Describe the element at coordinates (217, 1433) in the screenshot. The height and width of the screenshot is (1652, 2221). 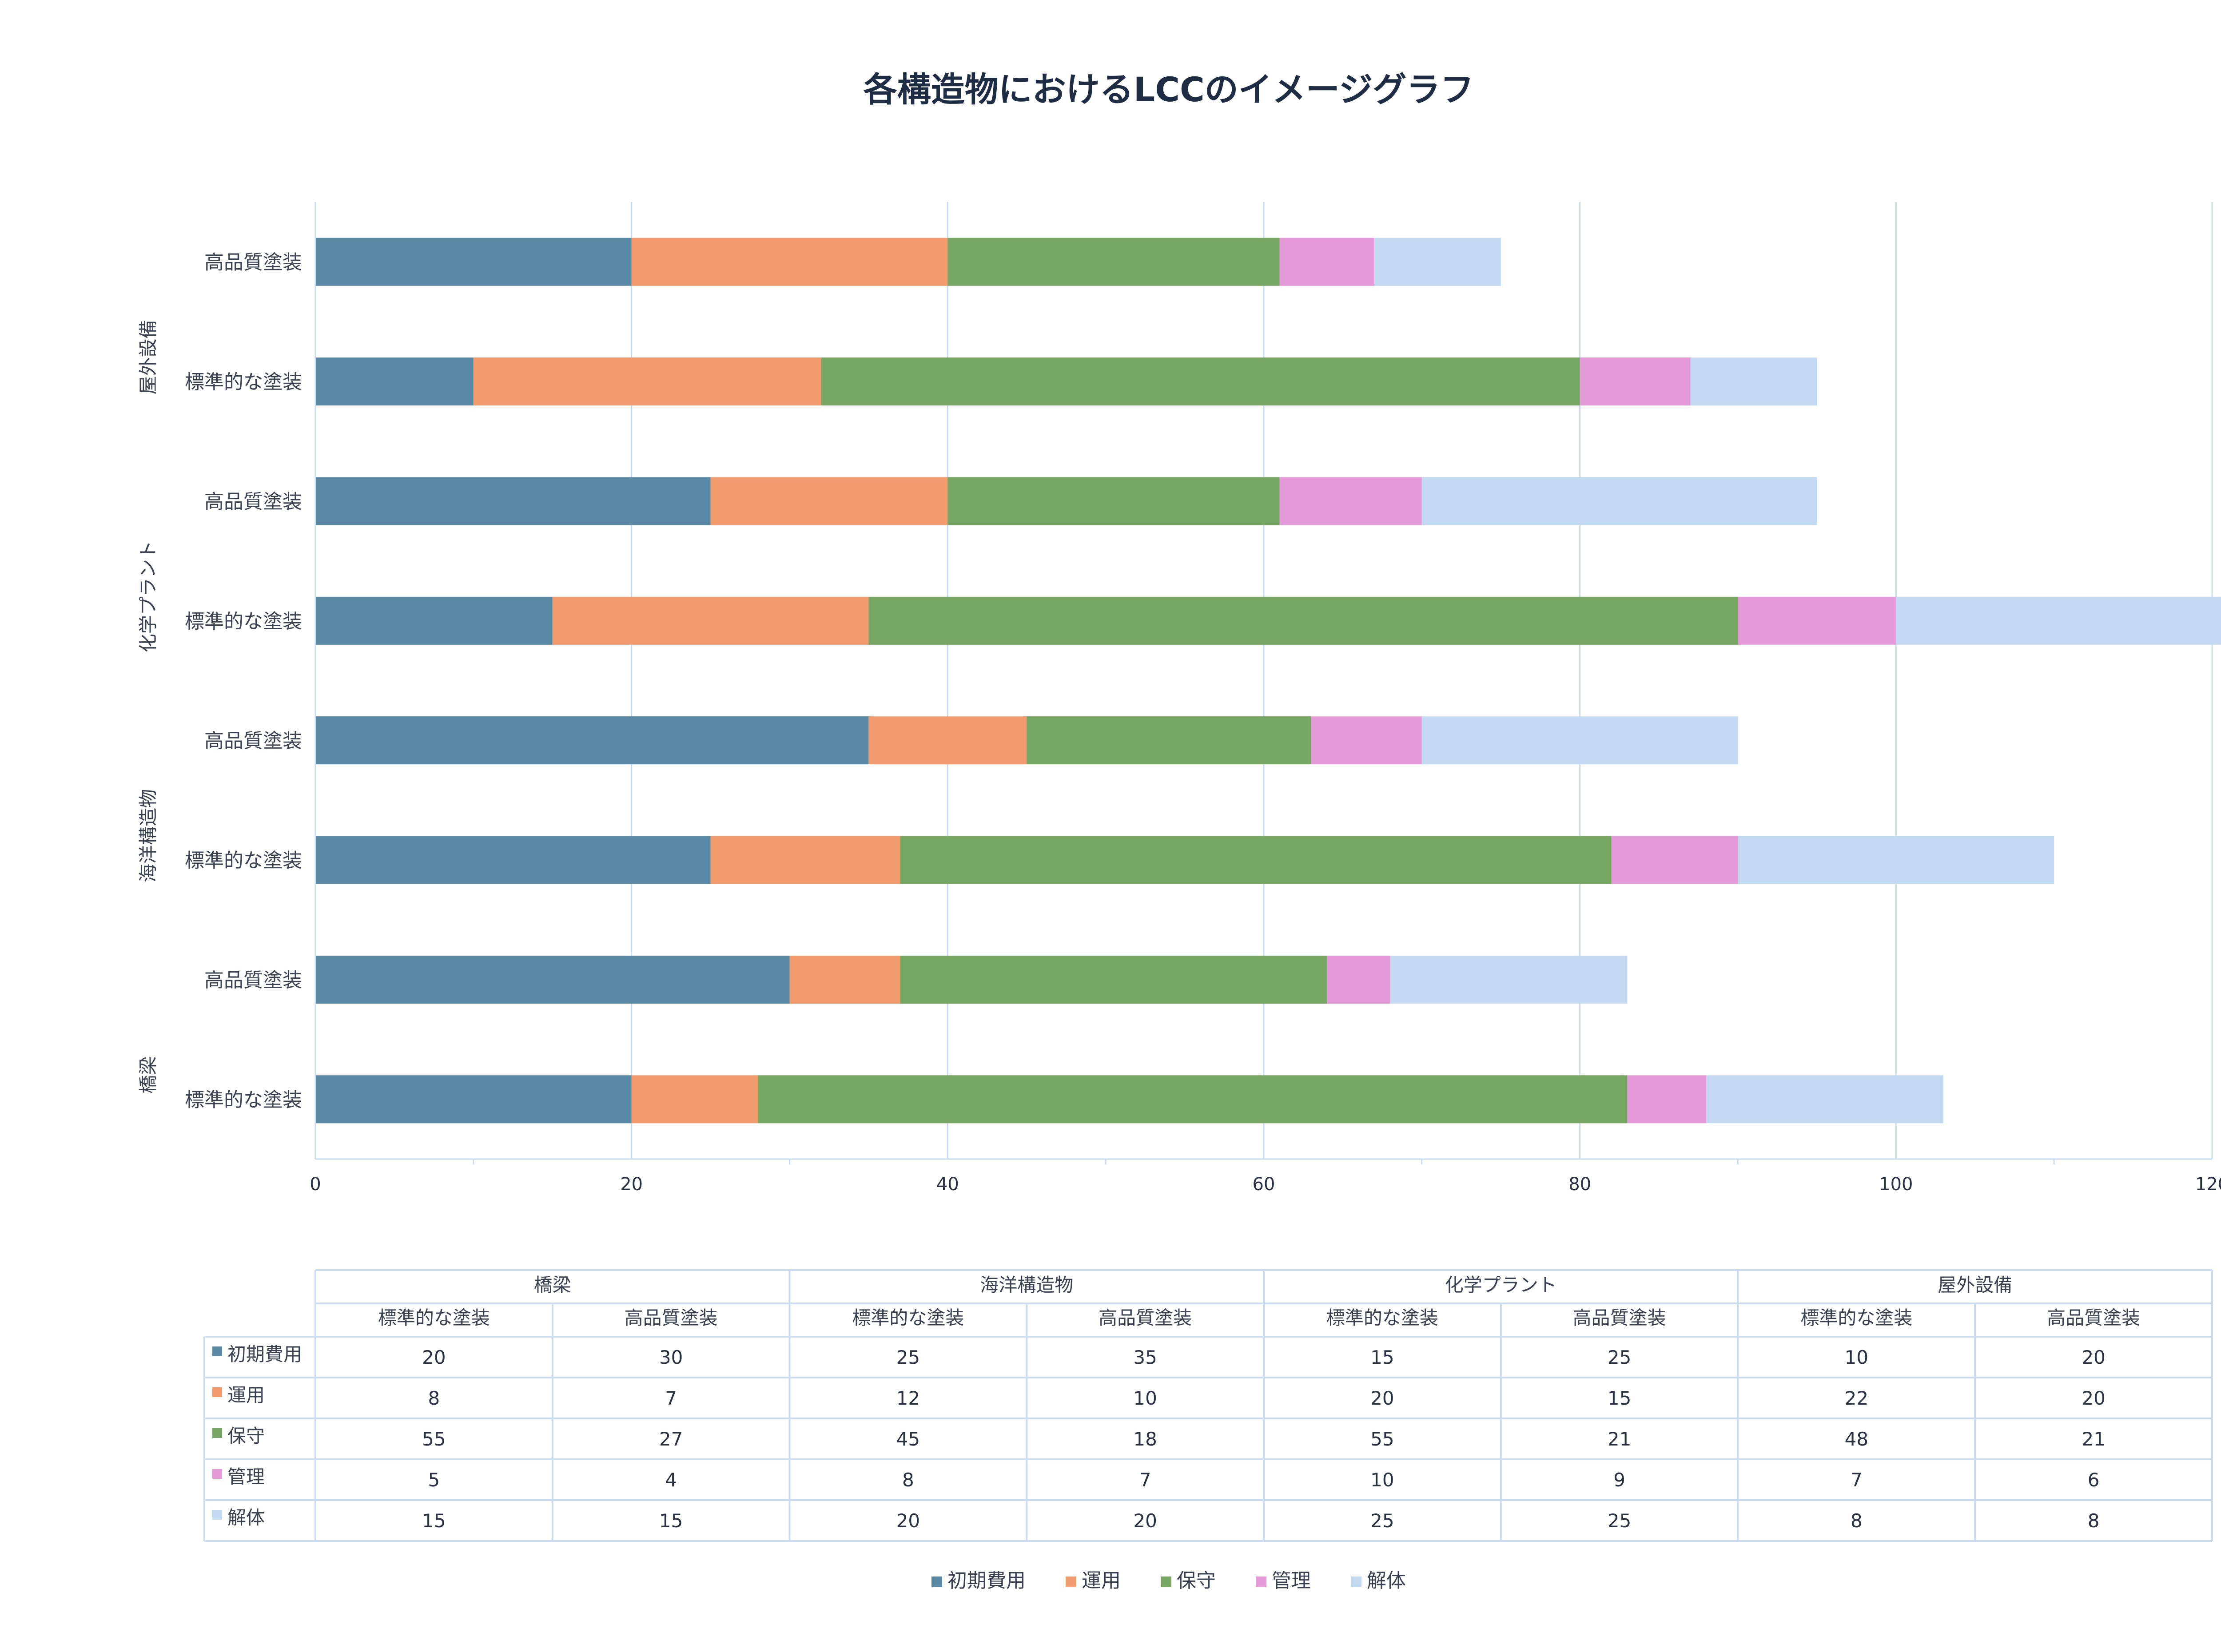
I see `table-legend-key` at that location.